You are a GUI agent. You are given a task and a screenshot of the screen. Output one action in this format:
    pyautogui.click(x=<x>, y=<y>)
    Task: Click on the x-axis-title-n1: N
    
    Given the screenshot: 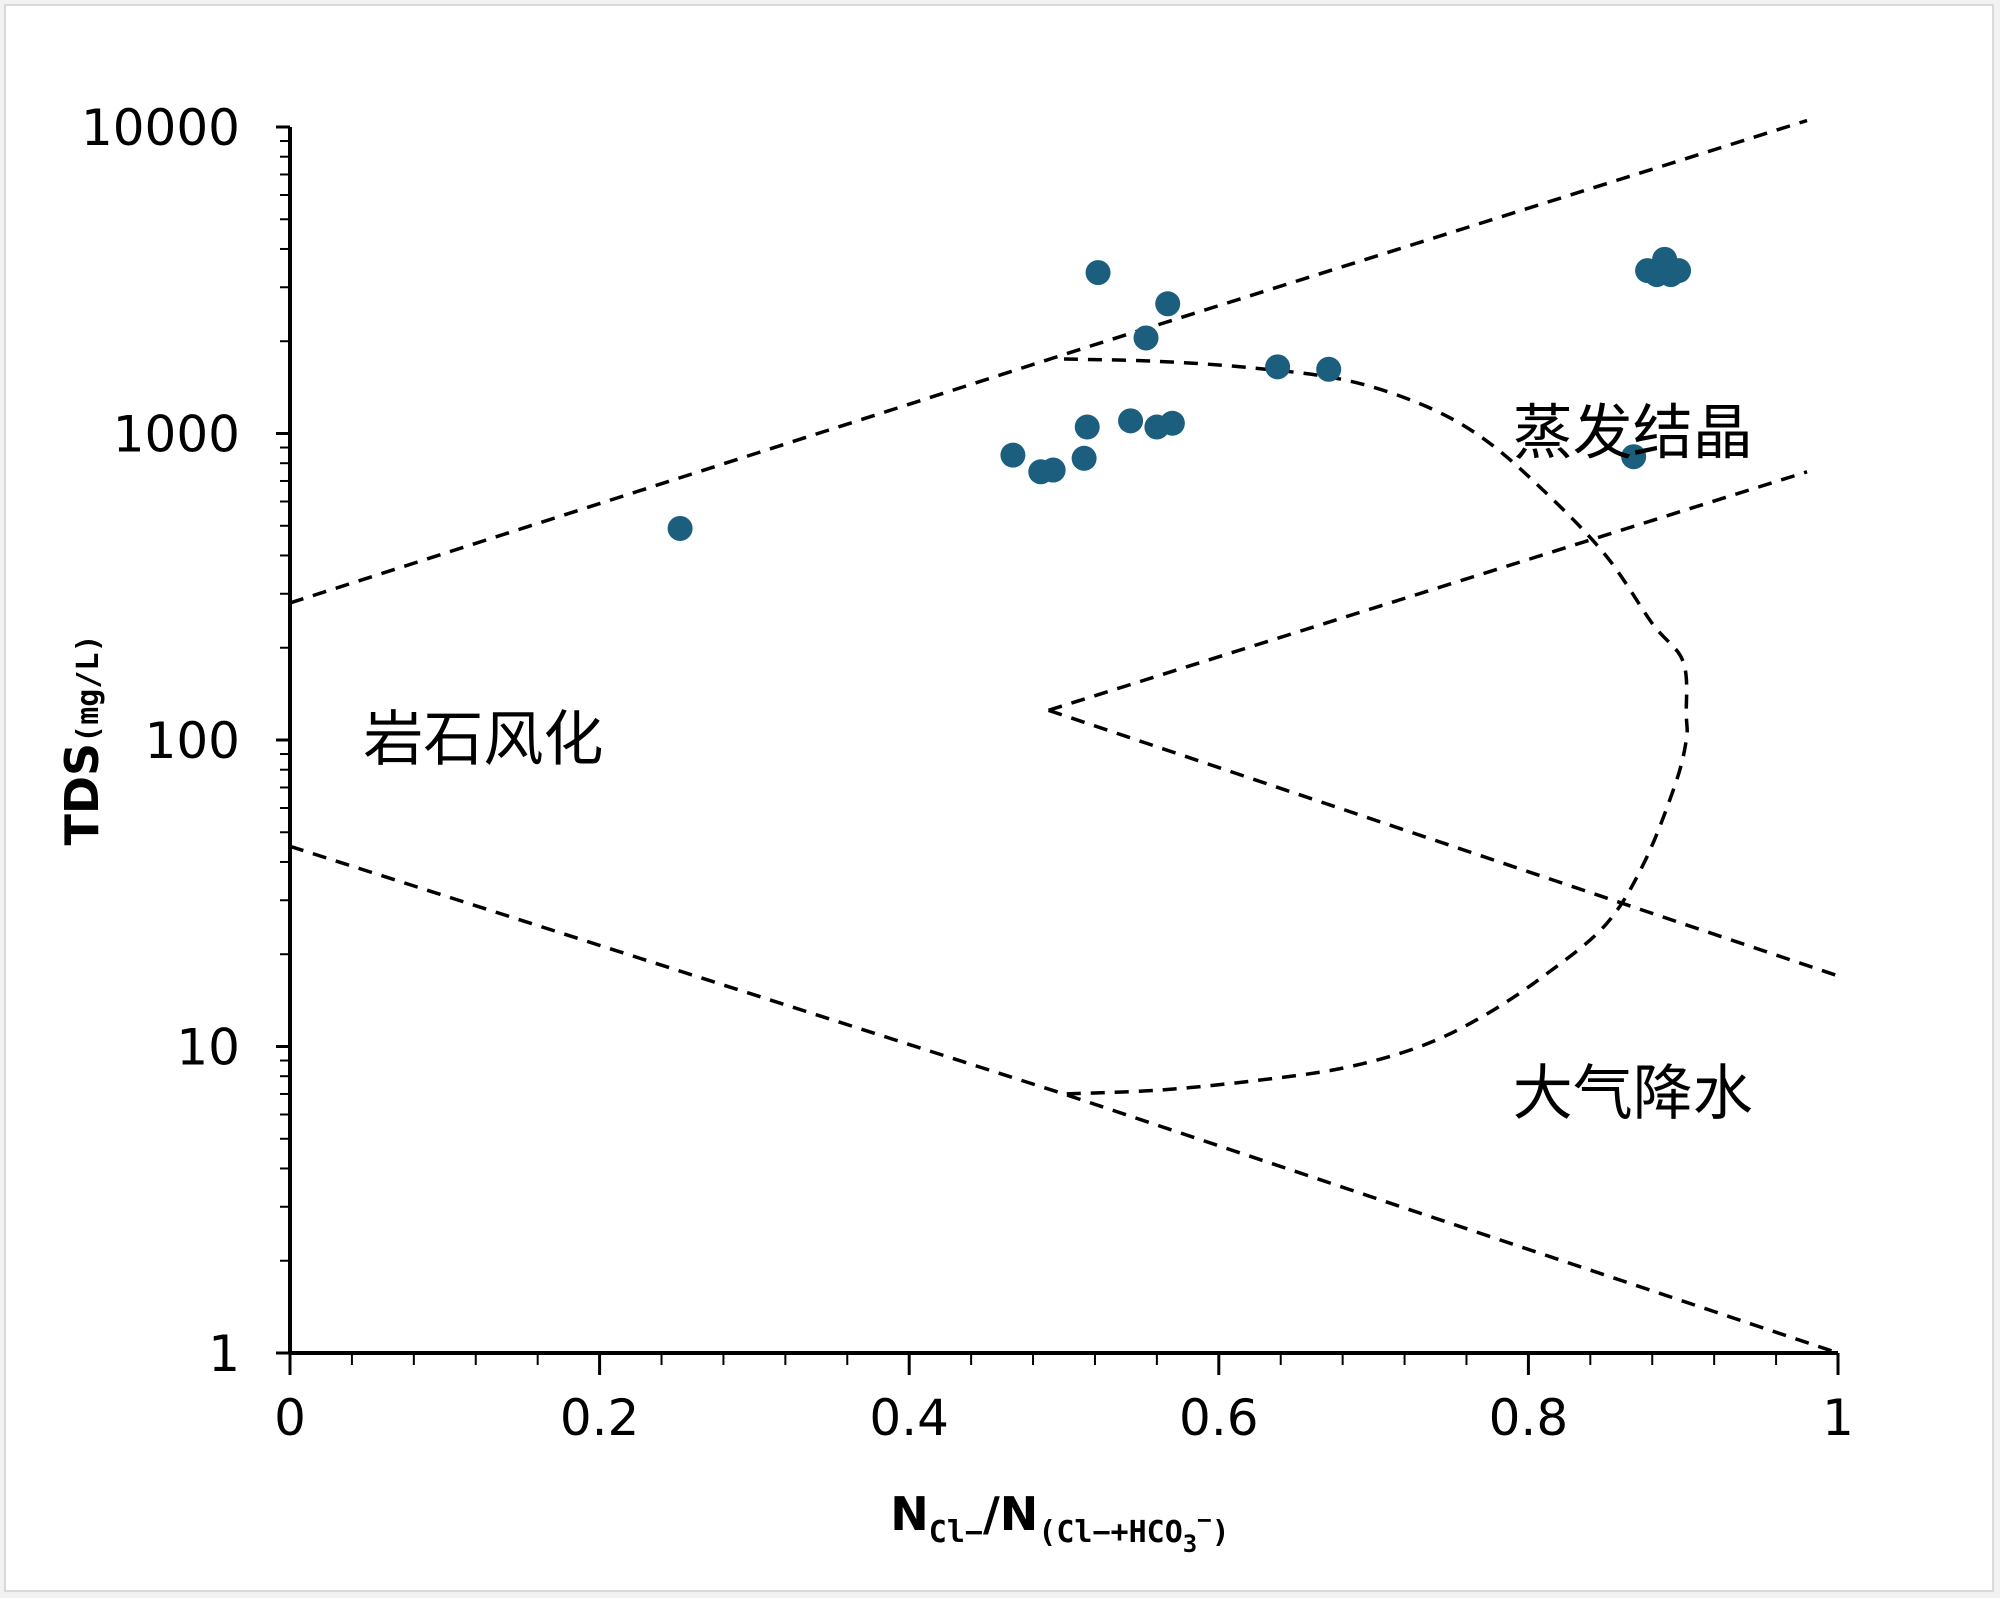 What is the action you would take?
    pyautogui.click(x=909, y=1514)
    